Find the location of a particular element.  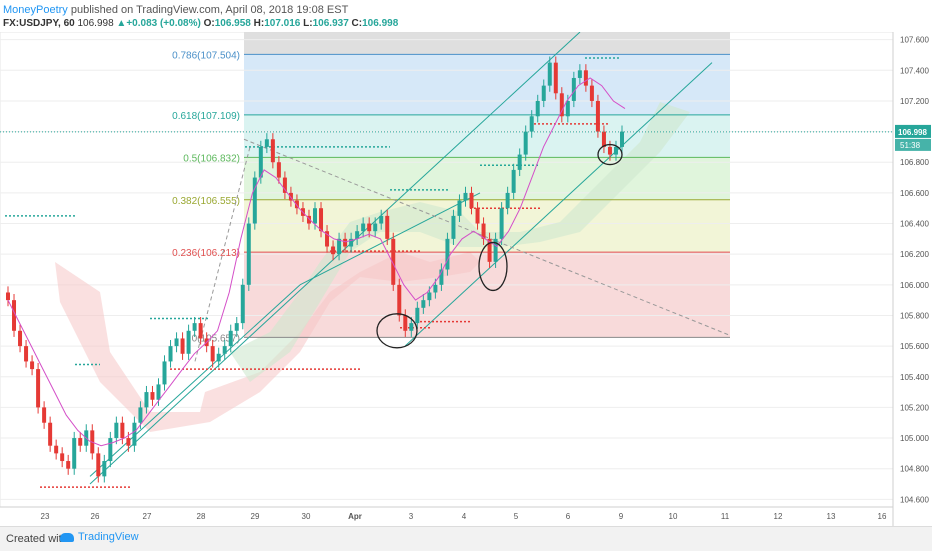

fib-label-5: 0(105.657) is located at coordinates (216, 338).